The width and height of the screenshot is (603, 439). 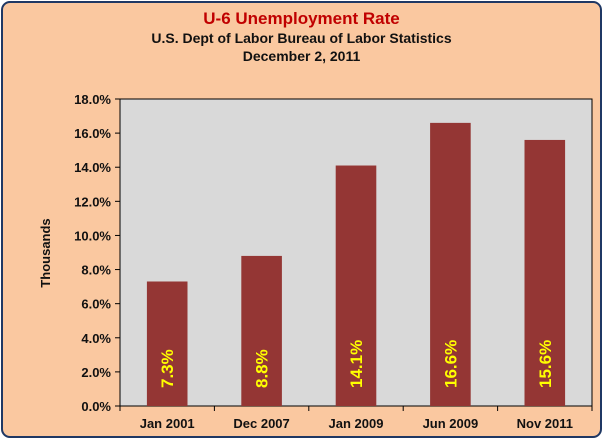 I want to click on y-tick-label: 12.0%, so click(x=92, y=201).